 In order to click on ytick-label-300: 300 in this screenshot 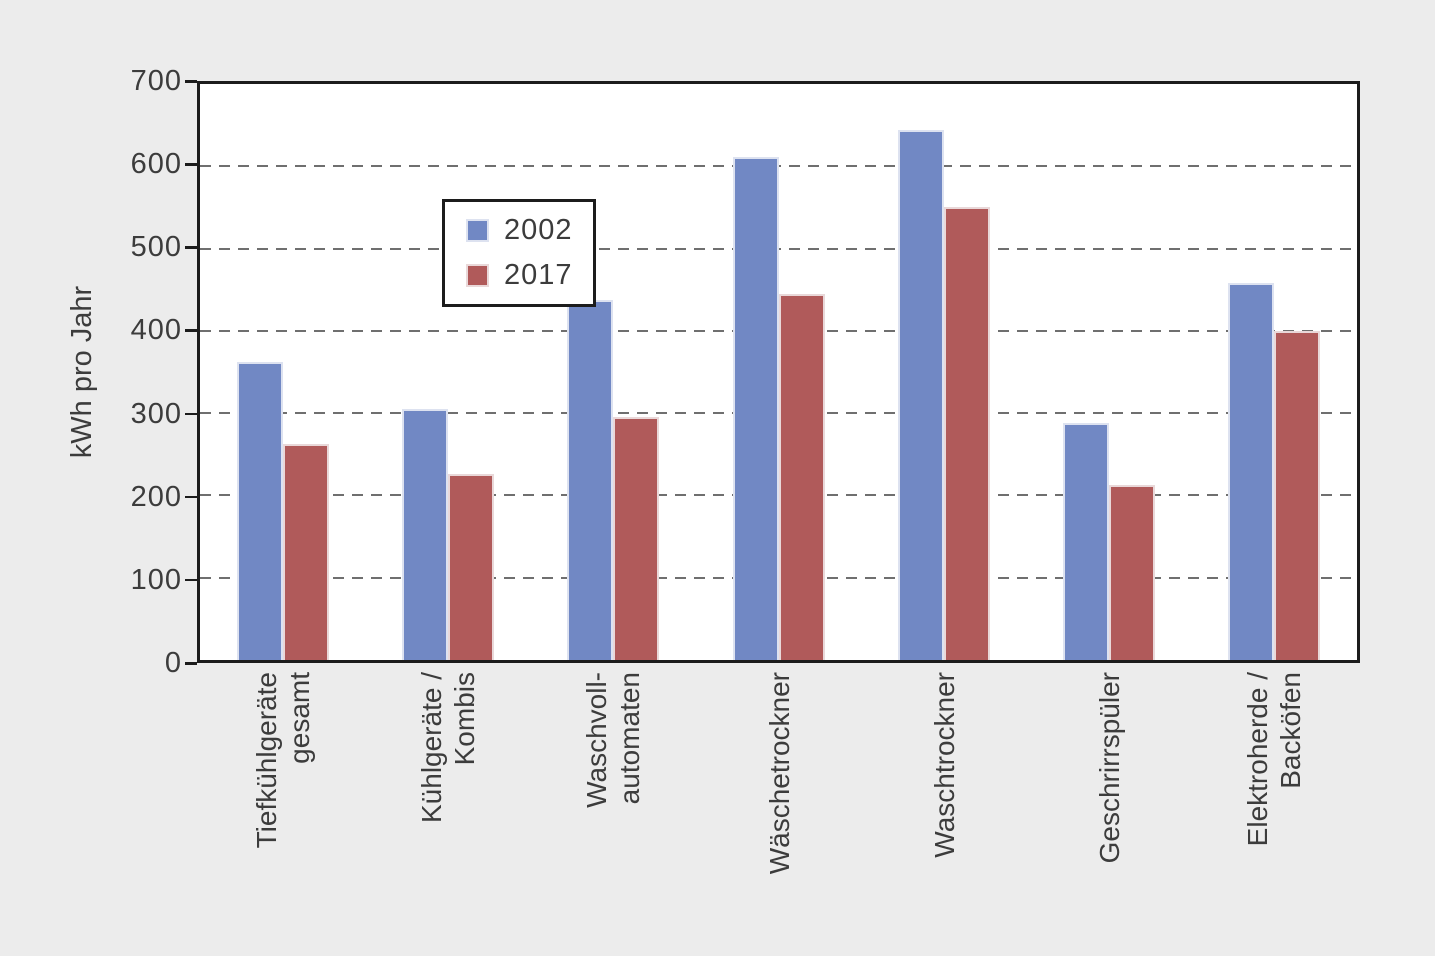, I will do `click(156, 413)`.